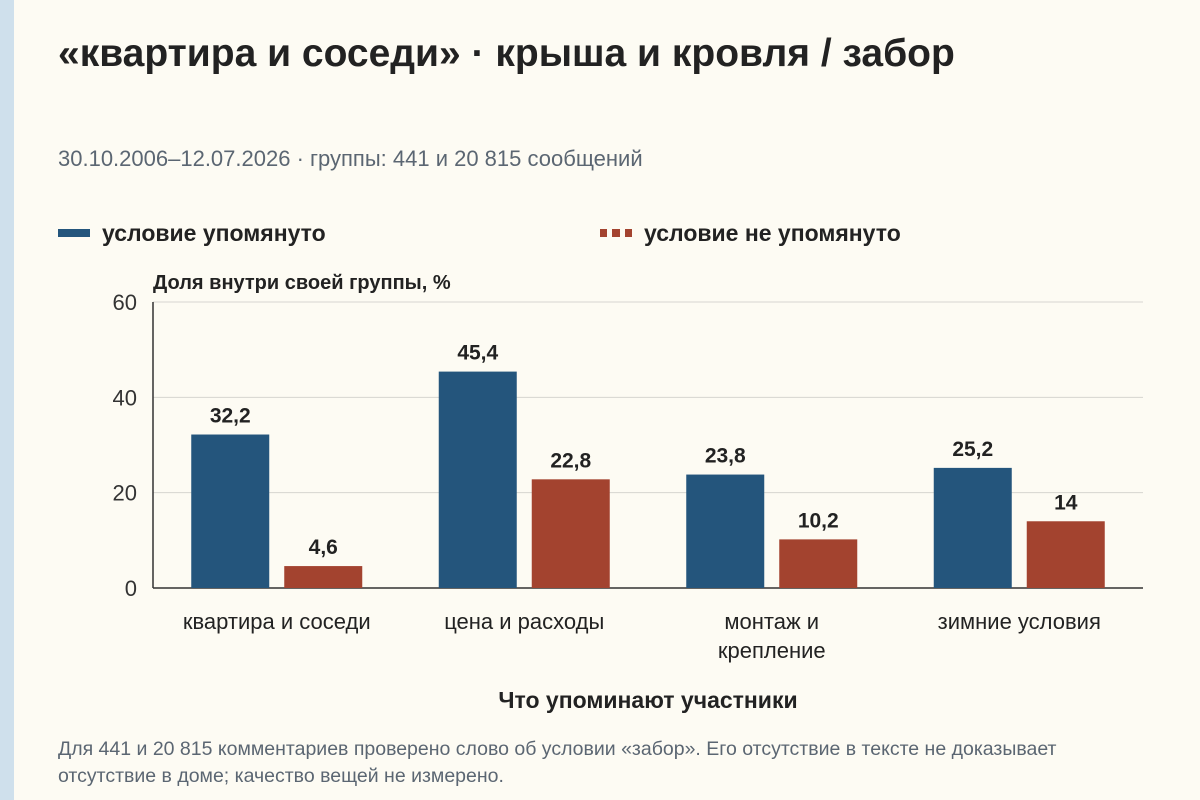 The height and width of the screenshot is (800, 1200). Describe the element at coordinates (125, 397) in the screenshot. I see `y-tick-label-40: 40` at that location.